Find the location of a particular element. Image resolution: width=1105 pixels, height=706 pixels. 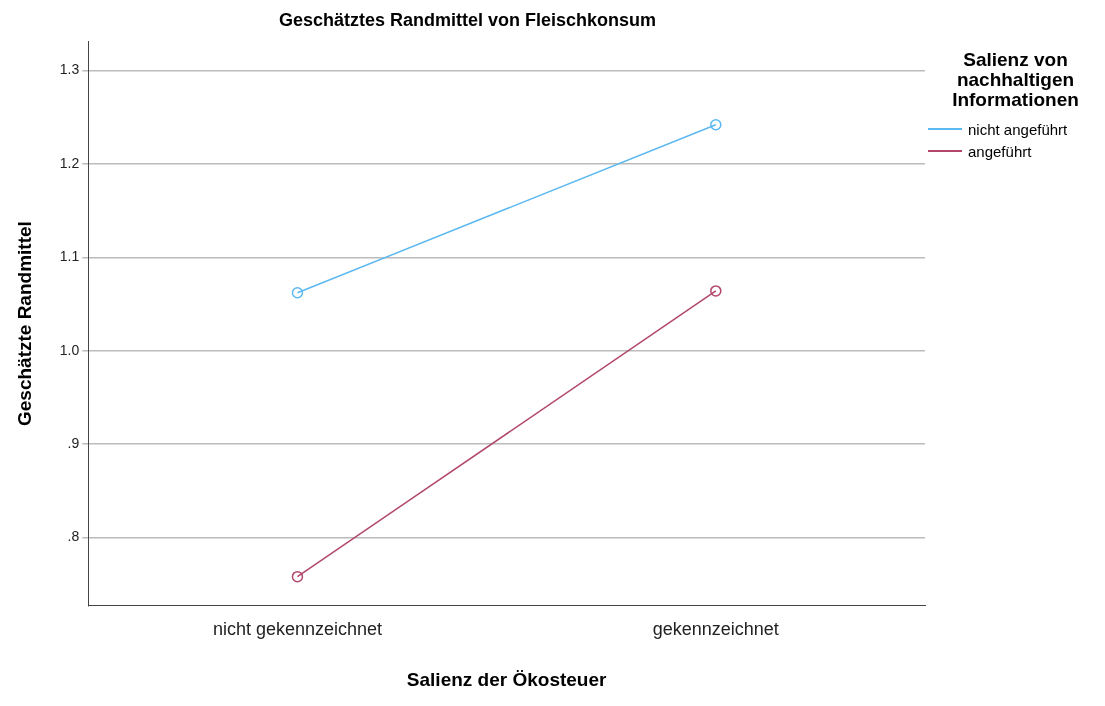

y-tick-label: .8 is located at coordinates (73, 536).